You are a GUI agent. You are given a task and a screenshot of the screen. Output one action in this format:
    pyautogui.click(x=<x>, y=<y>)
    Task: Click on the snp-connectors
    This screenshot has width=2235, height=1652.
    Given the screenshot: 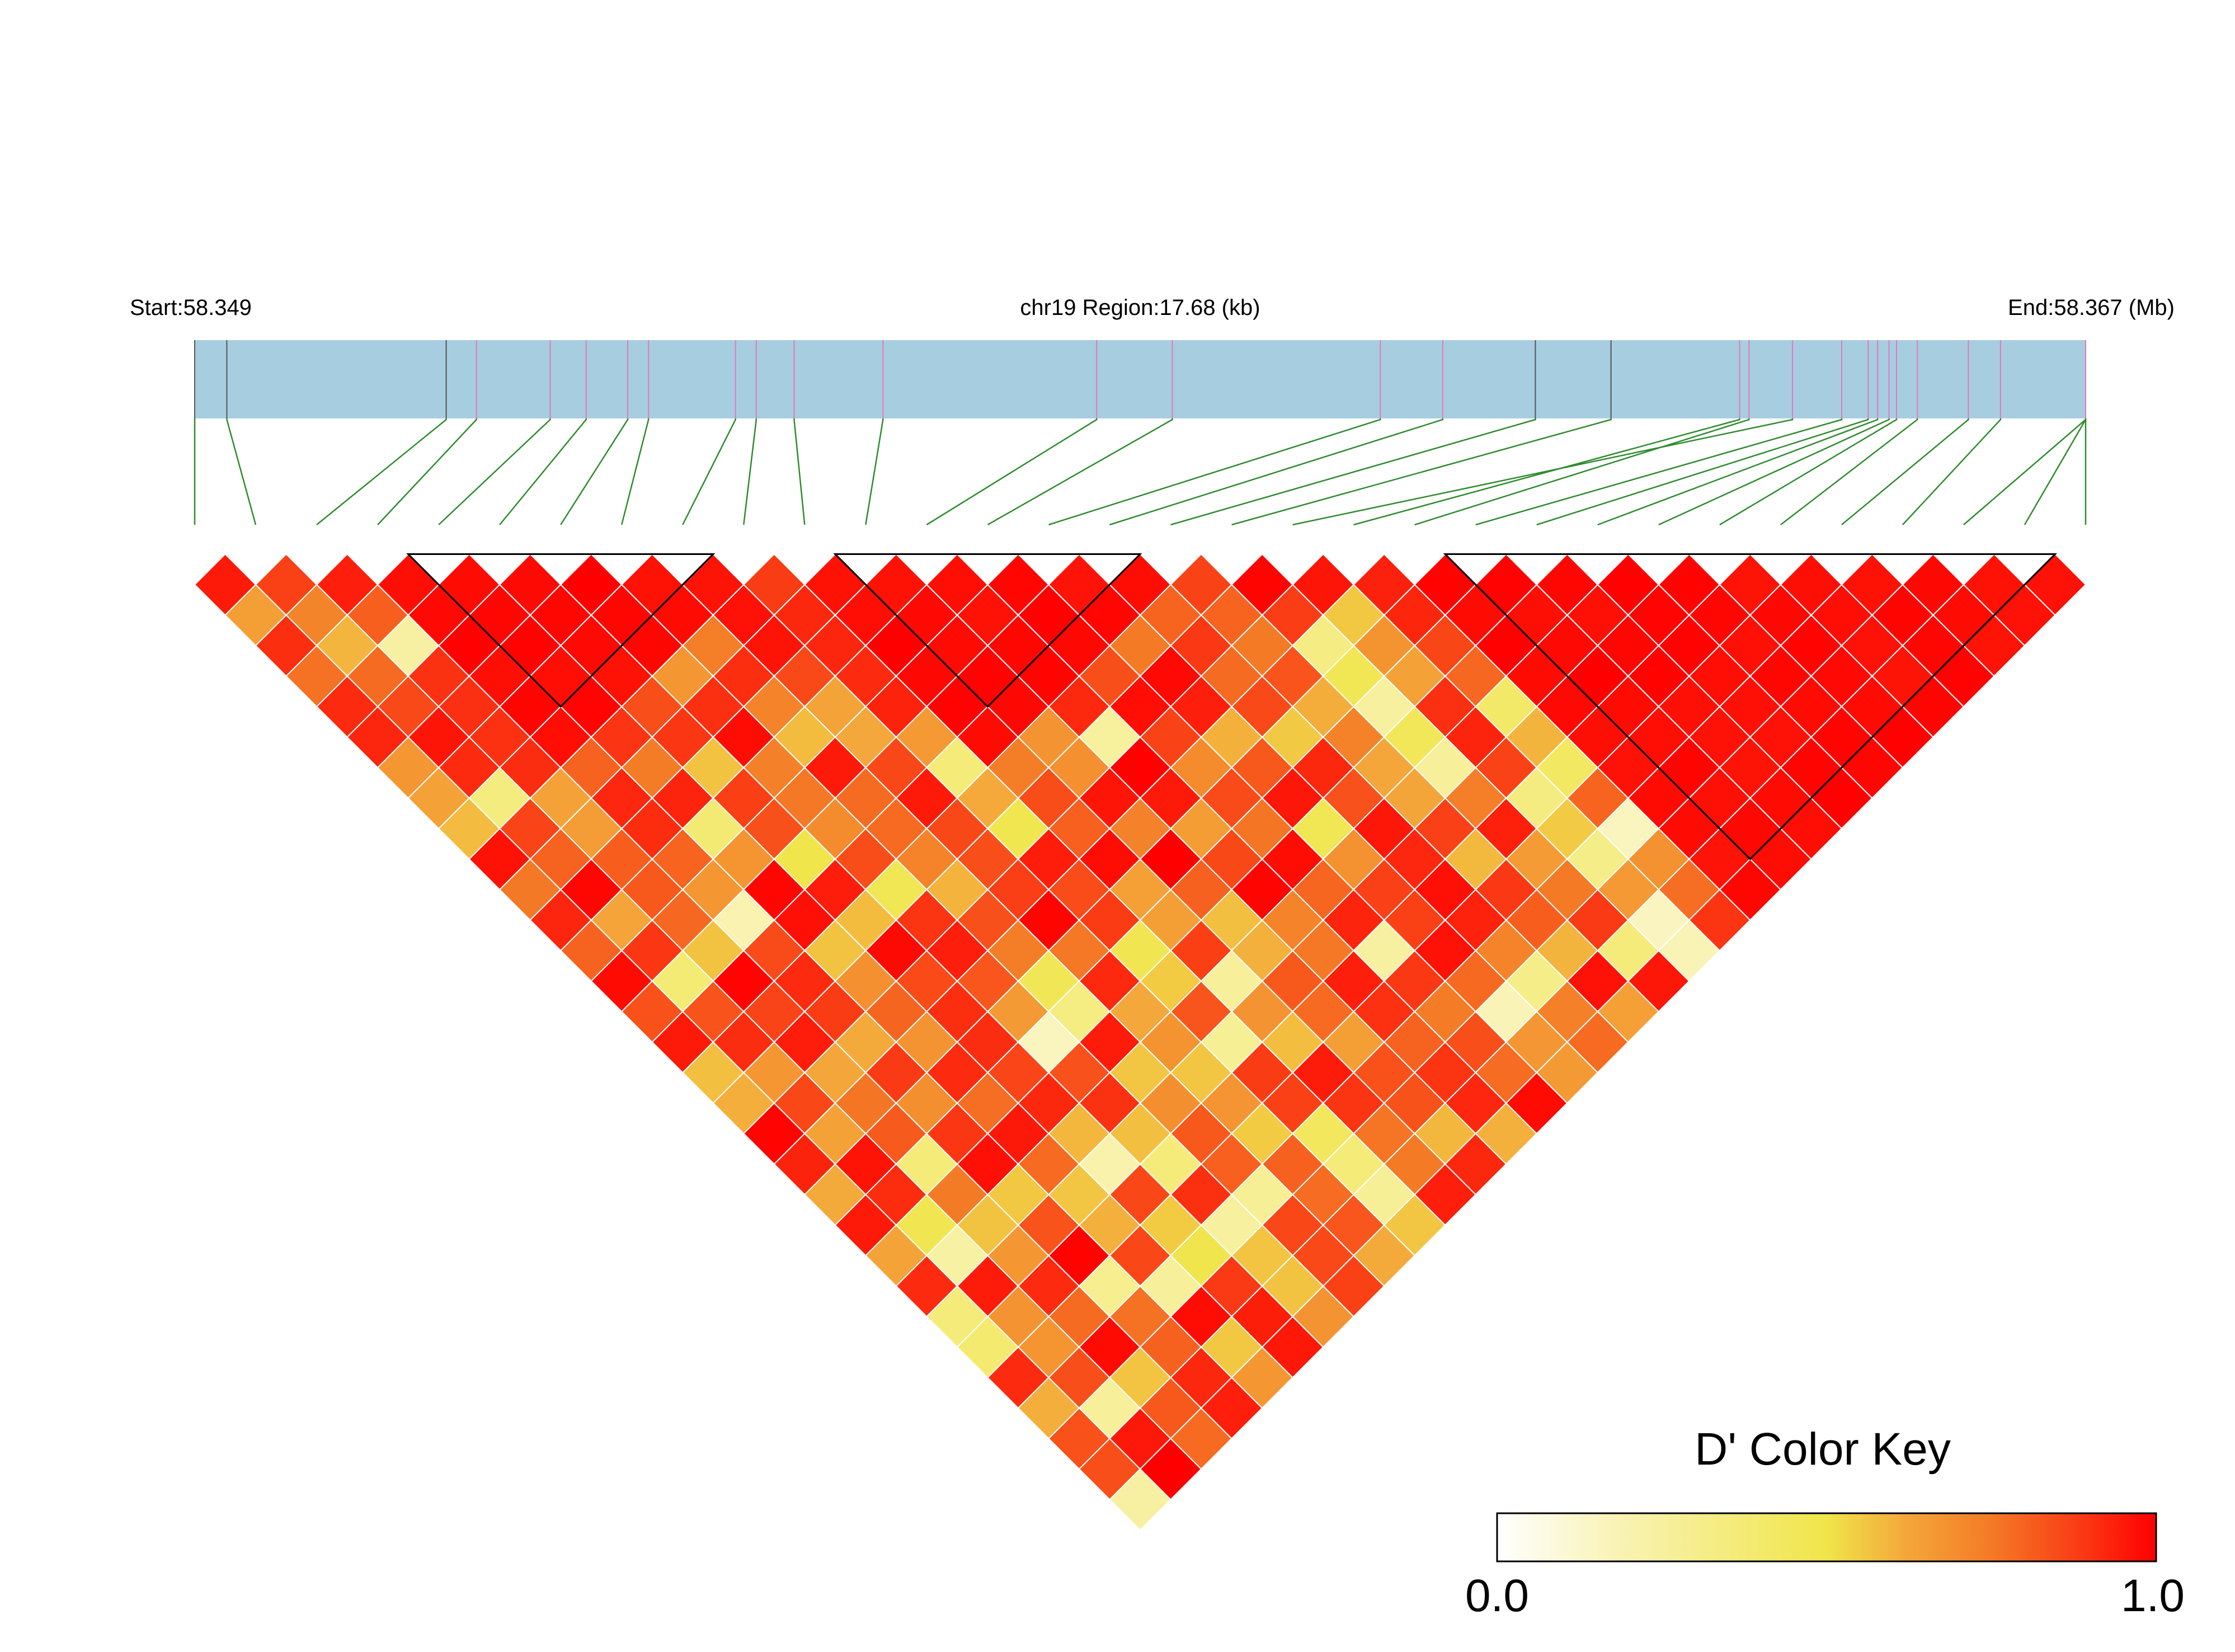 What is the action you would take?
    pyautogui.click(x=1140, y=472)
    